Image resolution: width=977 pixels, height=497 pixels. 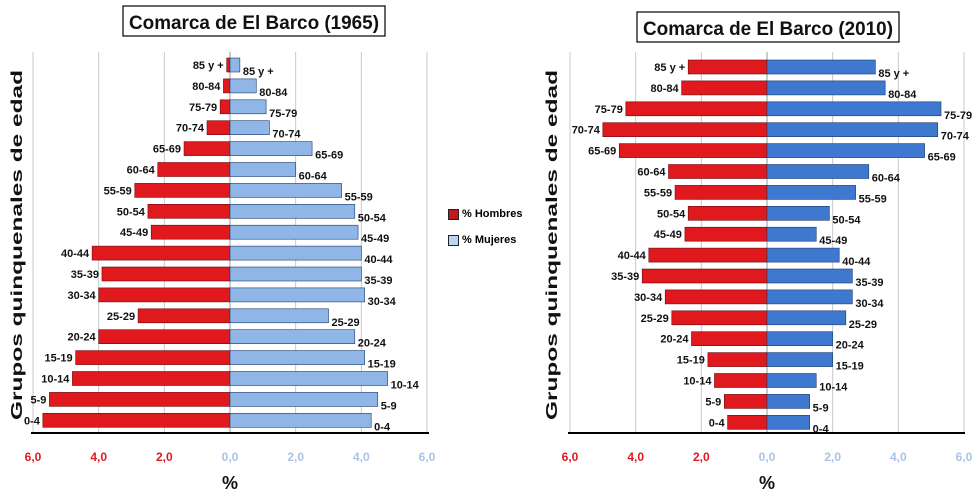 I want to click on category-label-right-1965-11: 30-34, so click(x=382, y=302).